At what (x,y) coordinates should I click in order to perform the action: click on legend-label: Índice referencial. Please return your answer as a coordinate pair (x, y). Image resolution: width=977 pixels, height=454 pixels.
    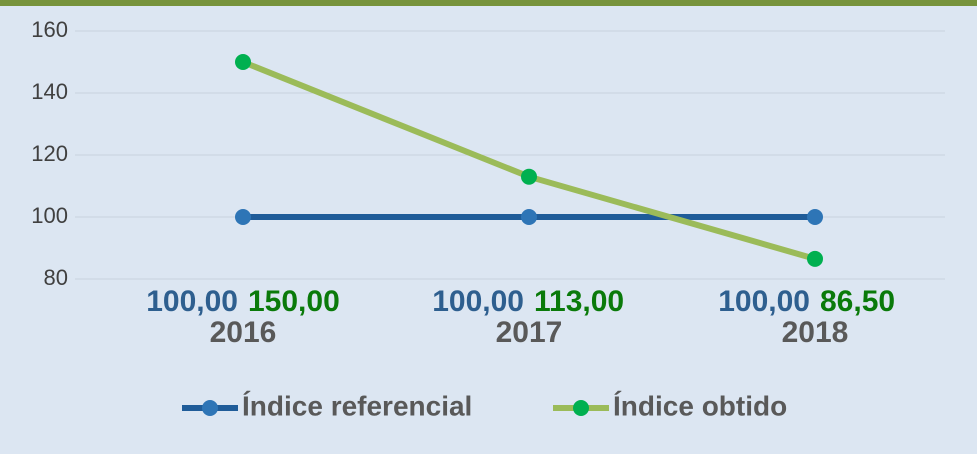
    Looking at the image, I should click on (357, 405).